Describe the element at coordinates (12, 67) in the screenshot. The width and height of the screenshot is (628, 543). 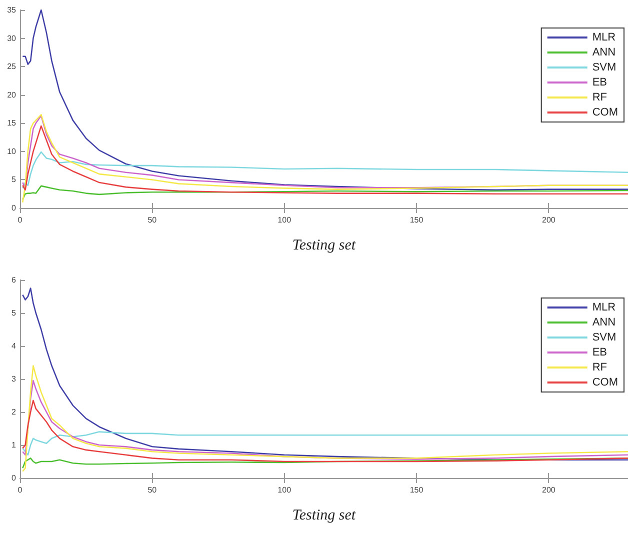
I see `y-tick-label: 25` at that location.